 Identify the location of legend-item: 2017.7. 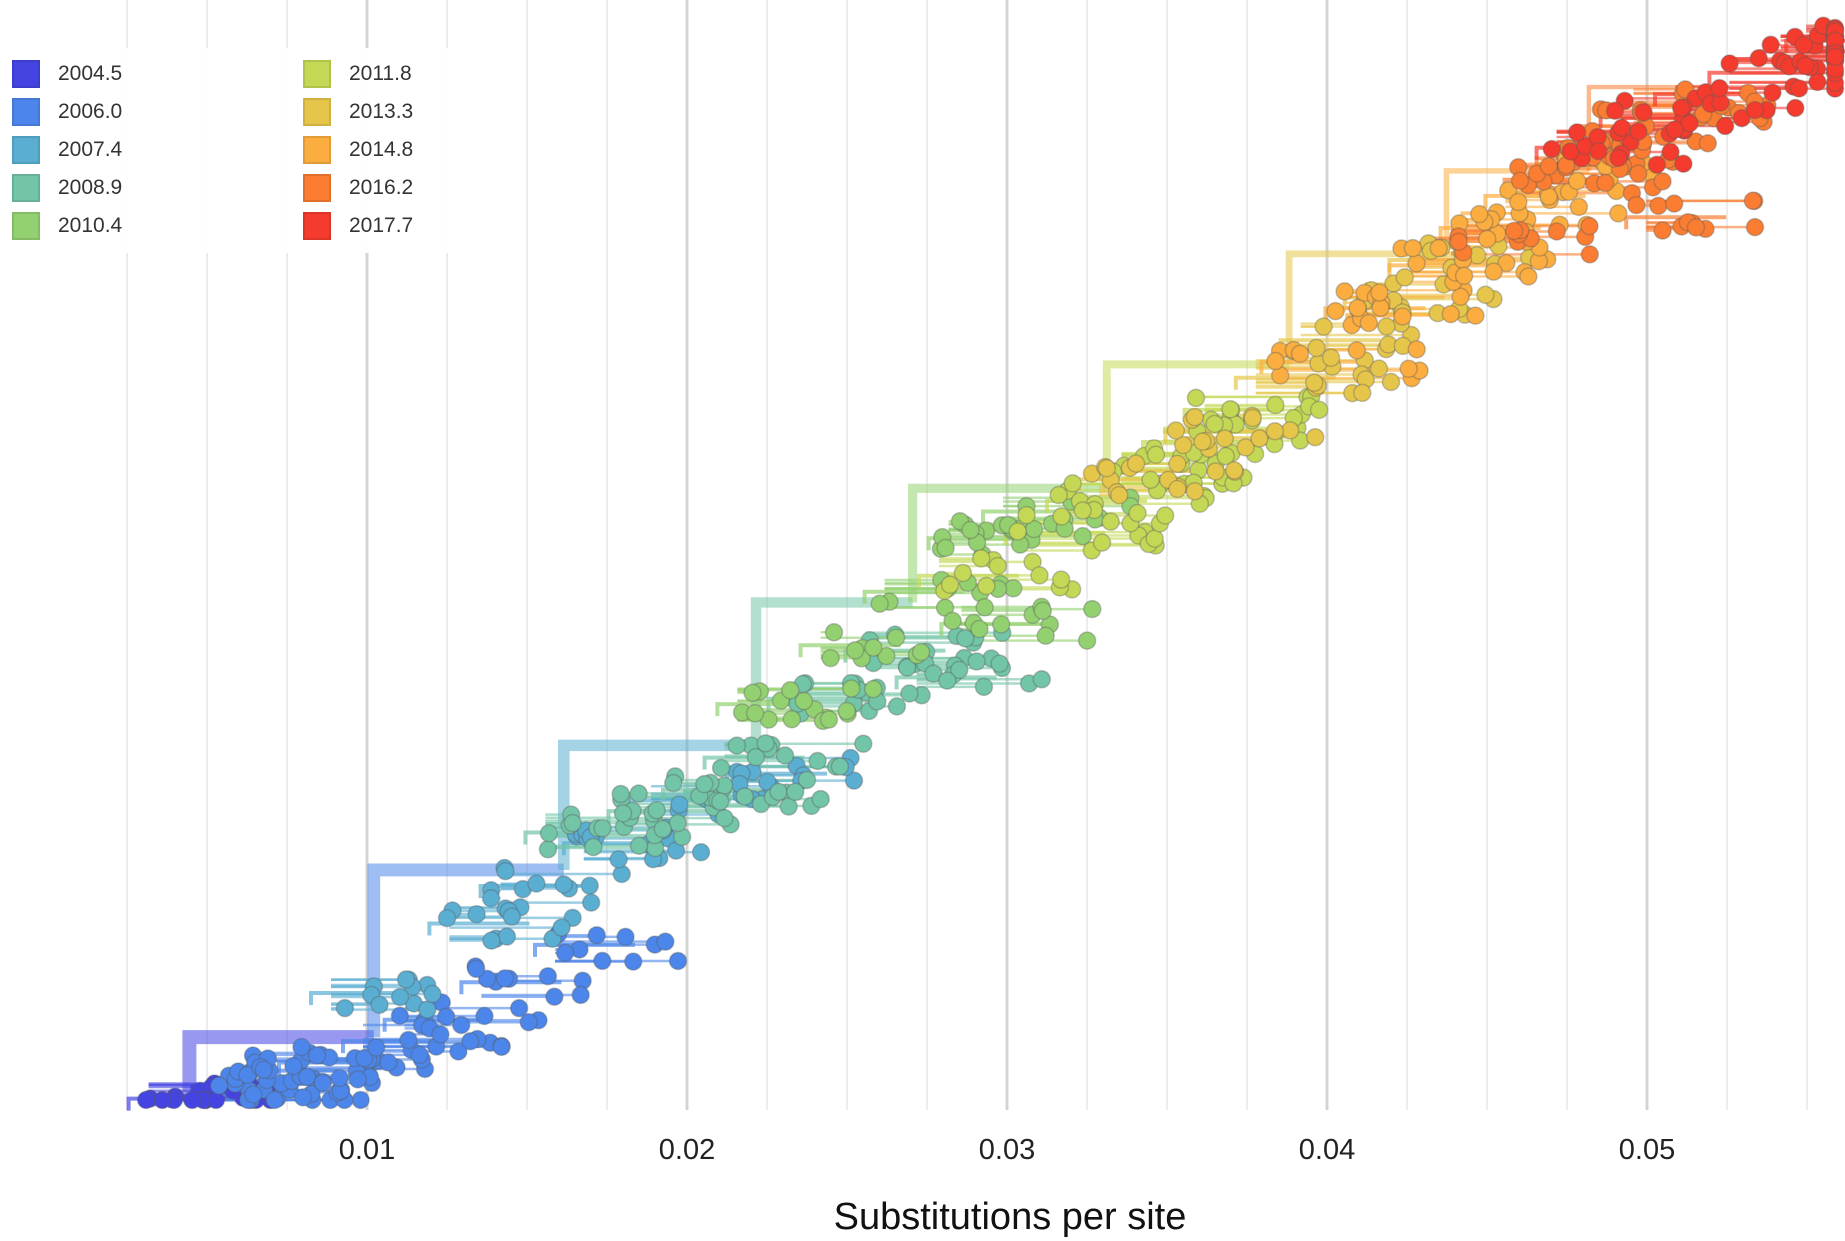
(358, 226).